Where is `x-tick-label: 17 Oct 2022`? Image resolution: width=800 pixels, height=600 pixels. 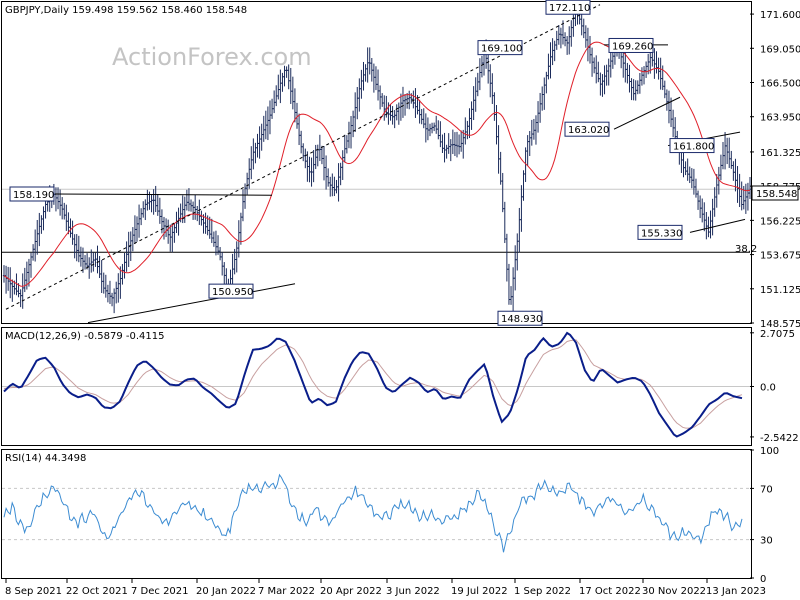
x-tick-label: 17 Oct 2022 is located at coordinates (610, 591).